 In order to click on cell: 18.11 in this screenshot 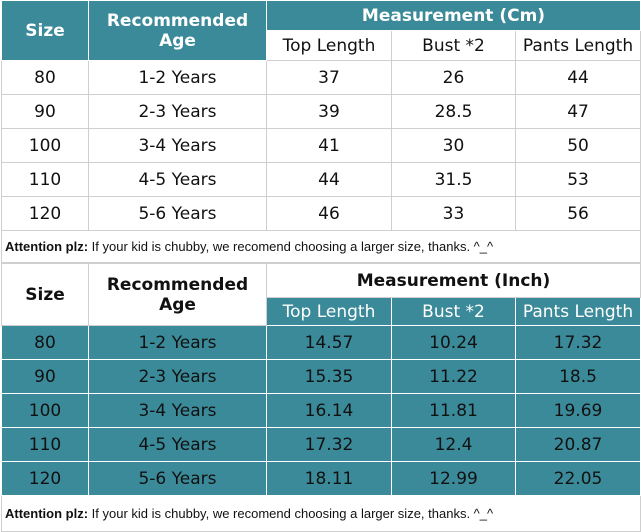, I will do `click(329, 478)`.